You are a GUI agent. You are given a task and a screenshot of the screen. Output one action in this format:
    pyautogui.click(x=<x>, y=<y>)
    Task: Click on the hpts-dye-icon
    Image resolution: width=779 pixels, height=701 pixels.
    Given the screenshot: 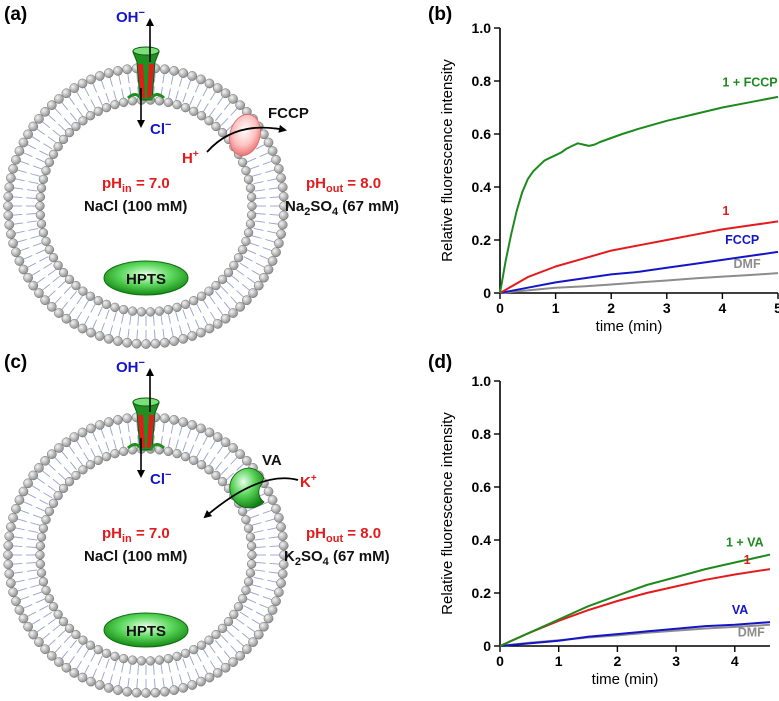 What is the action you would take?
    pyautogui.click(x=146, y=630)
    